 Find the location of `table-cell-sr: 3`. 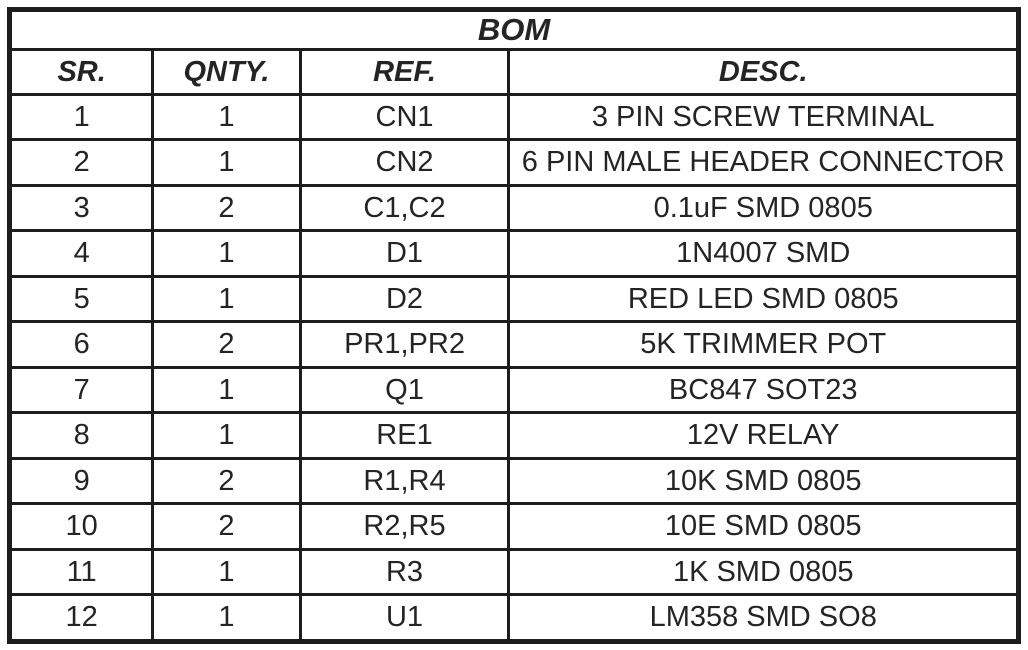

table-cell-sr: 3 is located at coordinates (81, 208).